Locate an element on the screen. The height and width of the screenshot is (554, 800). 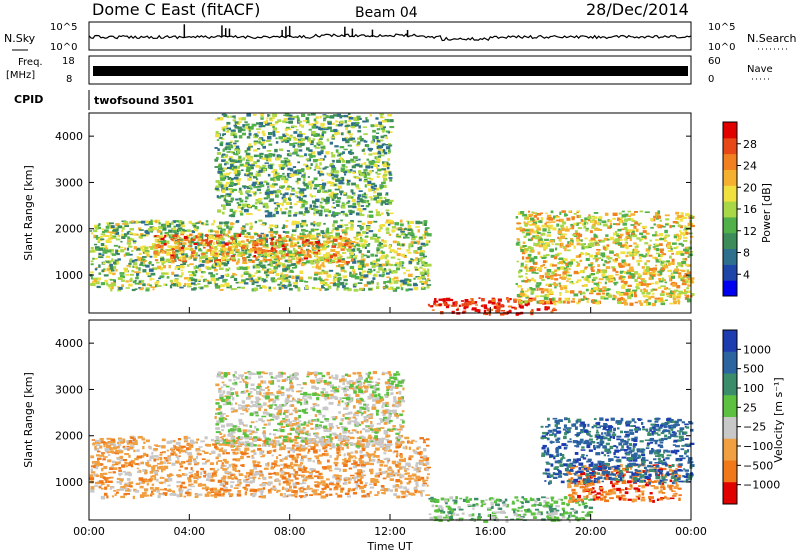
freq-unit-label: [MHz] is located at coordinates (20, 75).